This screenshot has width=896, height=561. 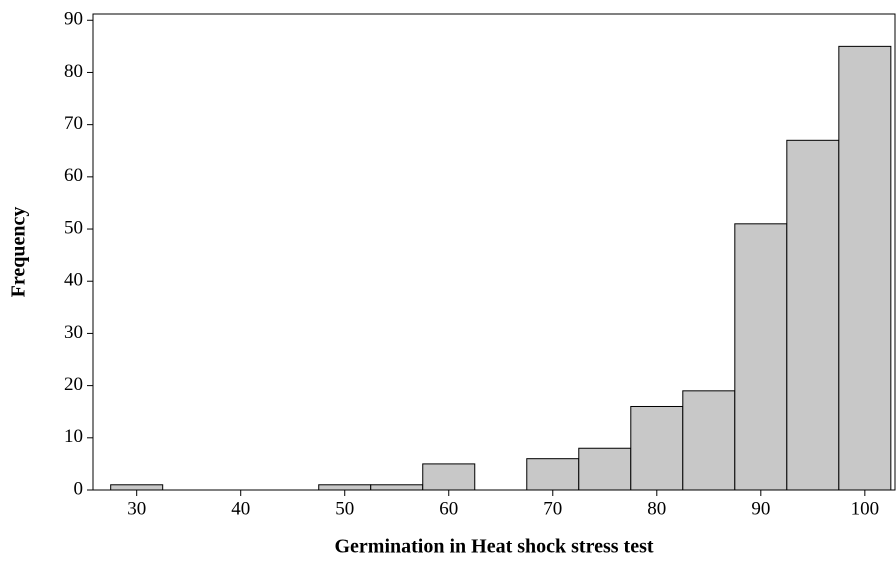 I want to click on y-tick-label: 60, so click(x=73, y=175).